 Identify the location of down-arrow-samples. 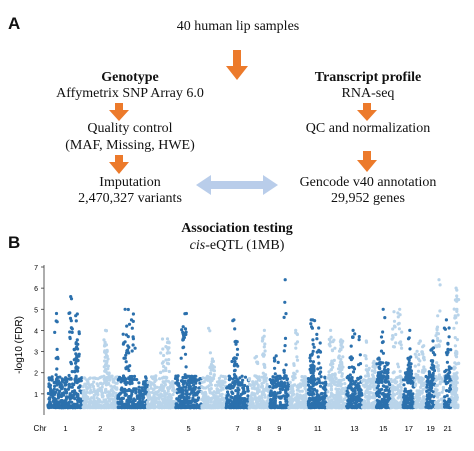
(237, 65).